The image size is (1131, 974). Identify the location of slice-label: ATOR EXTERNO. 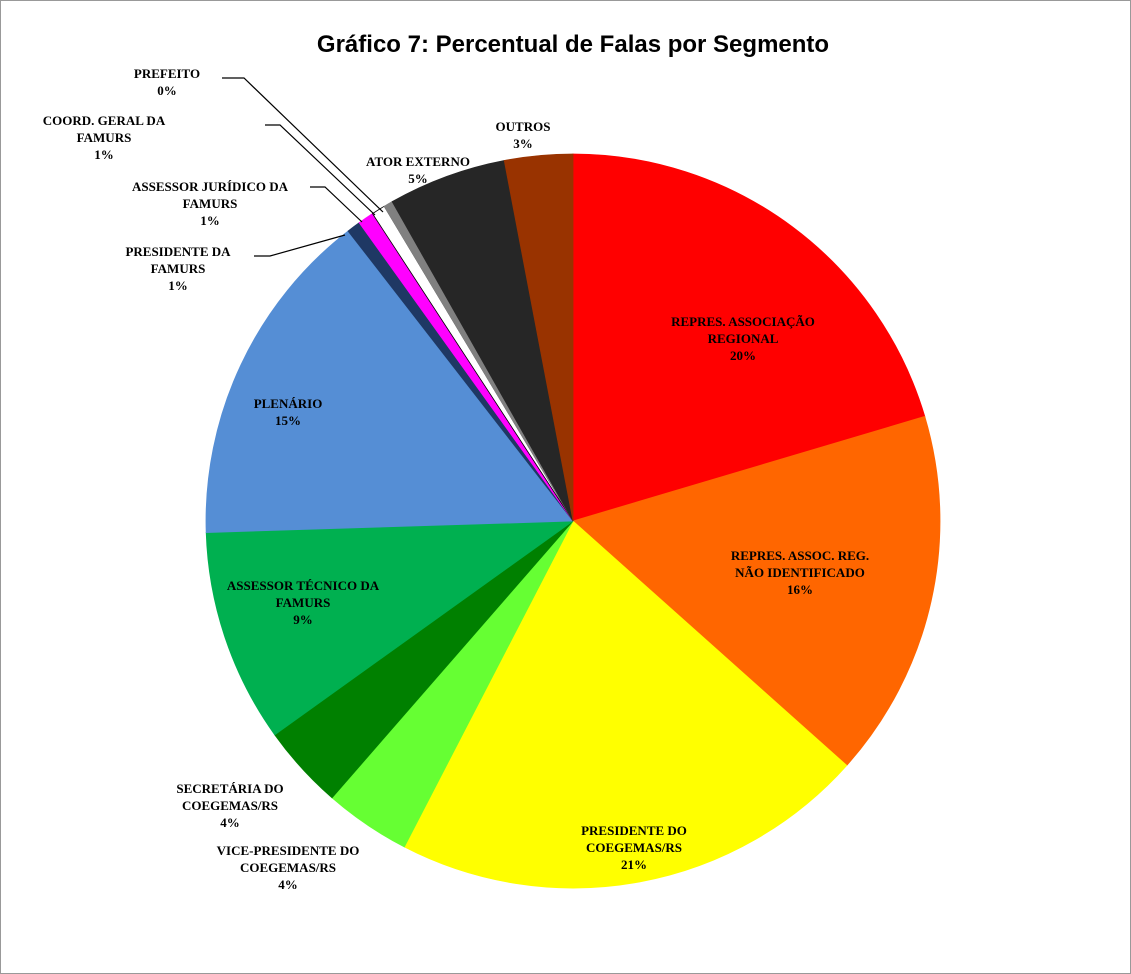
(418, 161).